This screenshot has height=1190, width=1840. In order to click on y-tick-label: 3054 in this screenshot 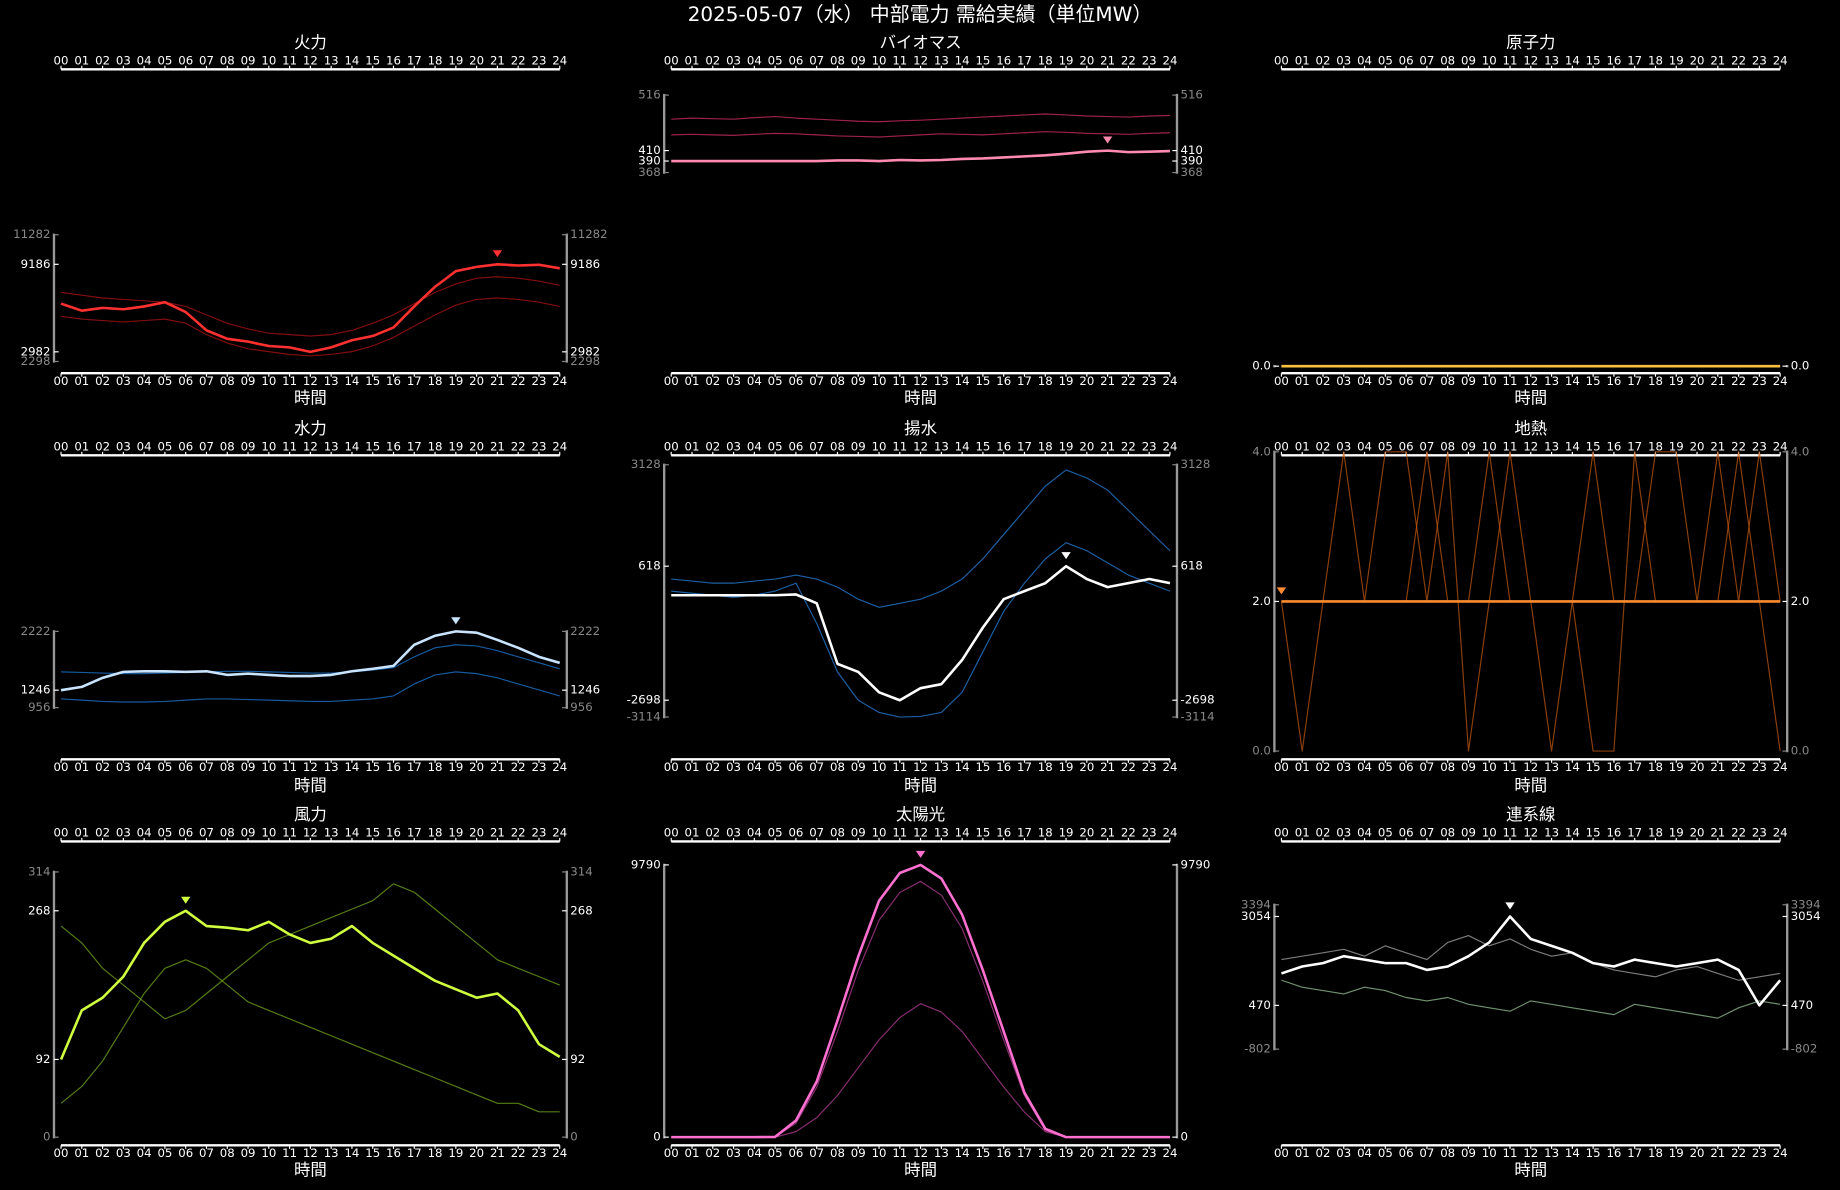, I will do `click(1256, 916)`.